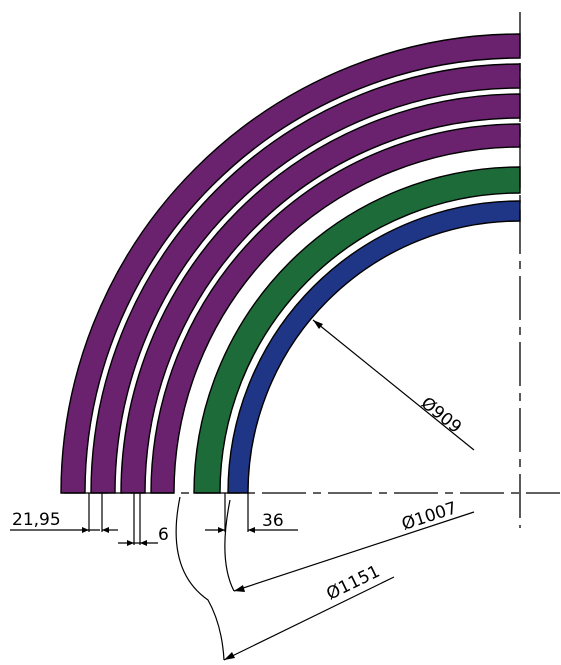 Image resolution: width=561 pixels, height=665 pixels. What do you see at coordinates (441, 415) in the screenshot?
I see `dimension-d909-label: Ø909` at bounding box center [441, 415].